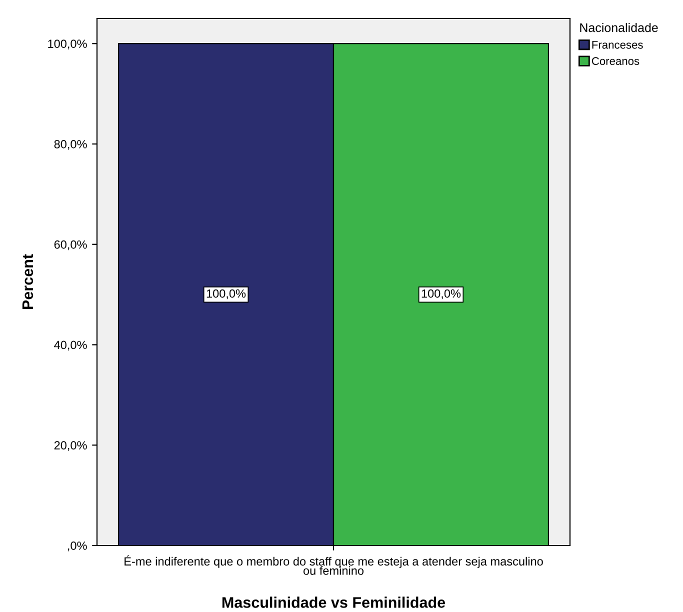 This screenshot has height=612, width=683. Describe the element at coordinates (70, 245) in the screenshot. I see `y-tick-label: 60,0%` at that location.